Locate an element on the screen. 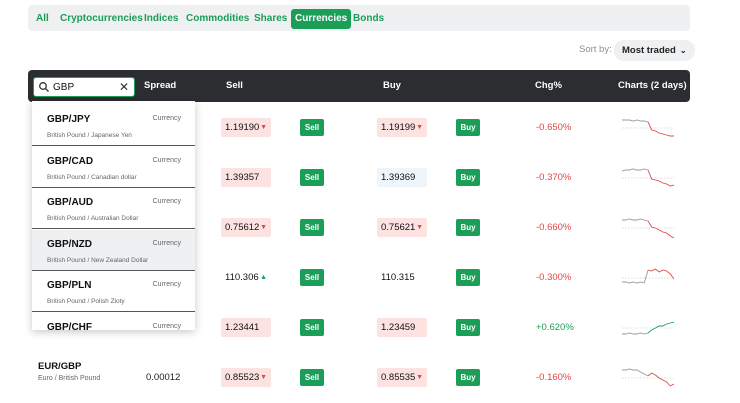  result-symbol: GBP/CAD is located at coordinates (70, 161).